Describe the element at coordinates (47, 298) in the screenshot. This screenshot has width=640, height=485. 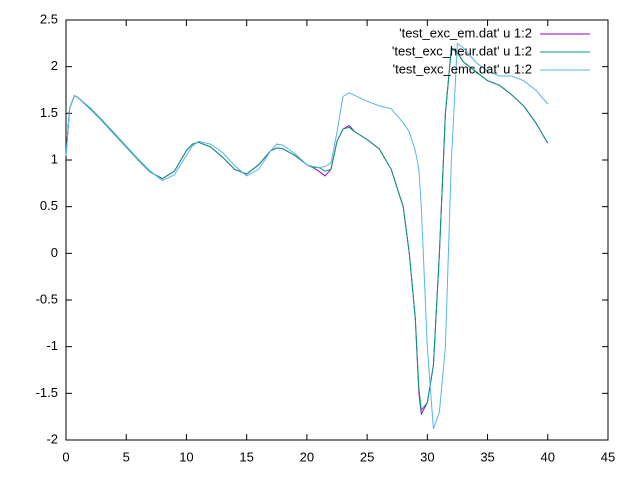
I see `y-tick-label: -0.5` at that location.